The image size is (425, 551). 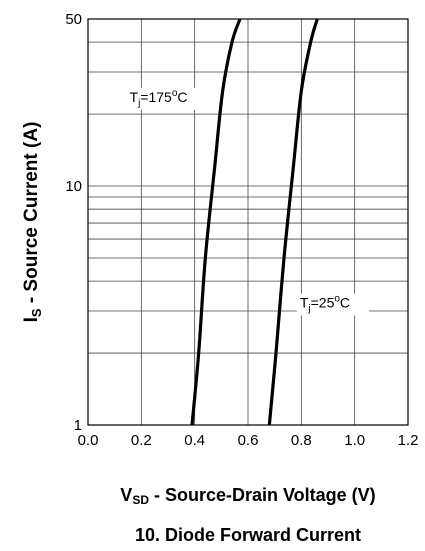 What do you see at coordinates (31, 319) in the screenshot?
I see `y-axis-label-main: I` at bounding box center [31, 319].